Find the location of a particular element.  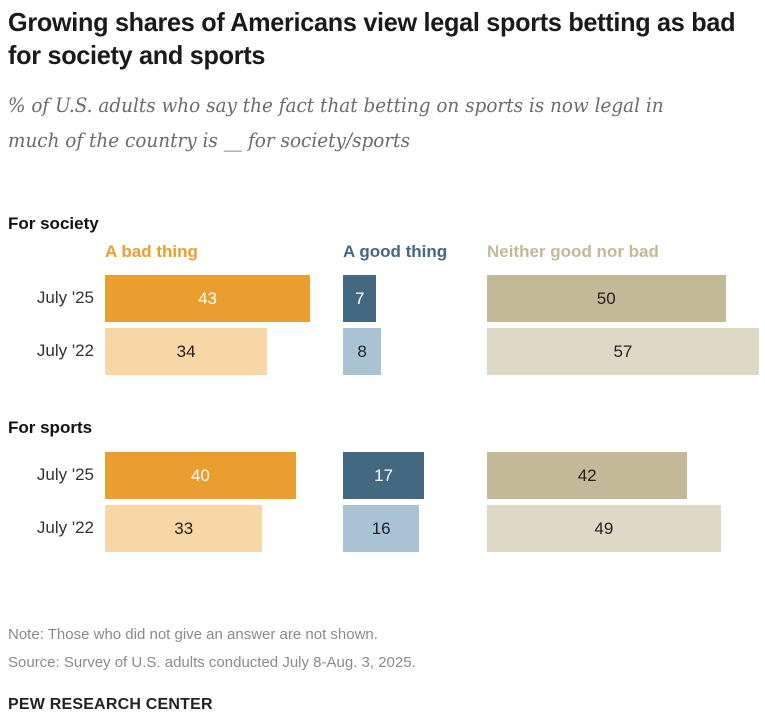

bar-good: 7 is located at coordinates (360, 298).